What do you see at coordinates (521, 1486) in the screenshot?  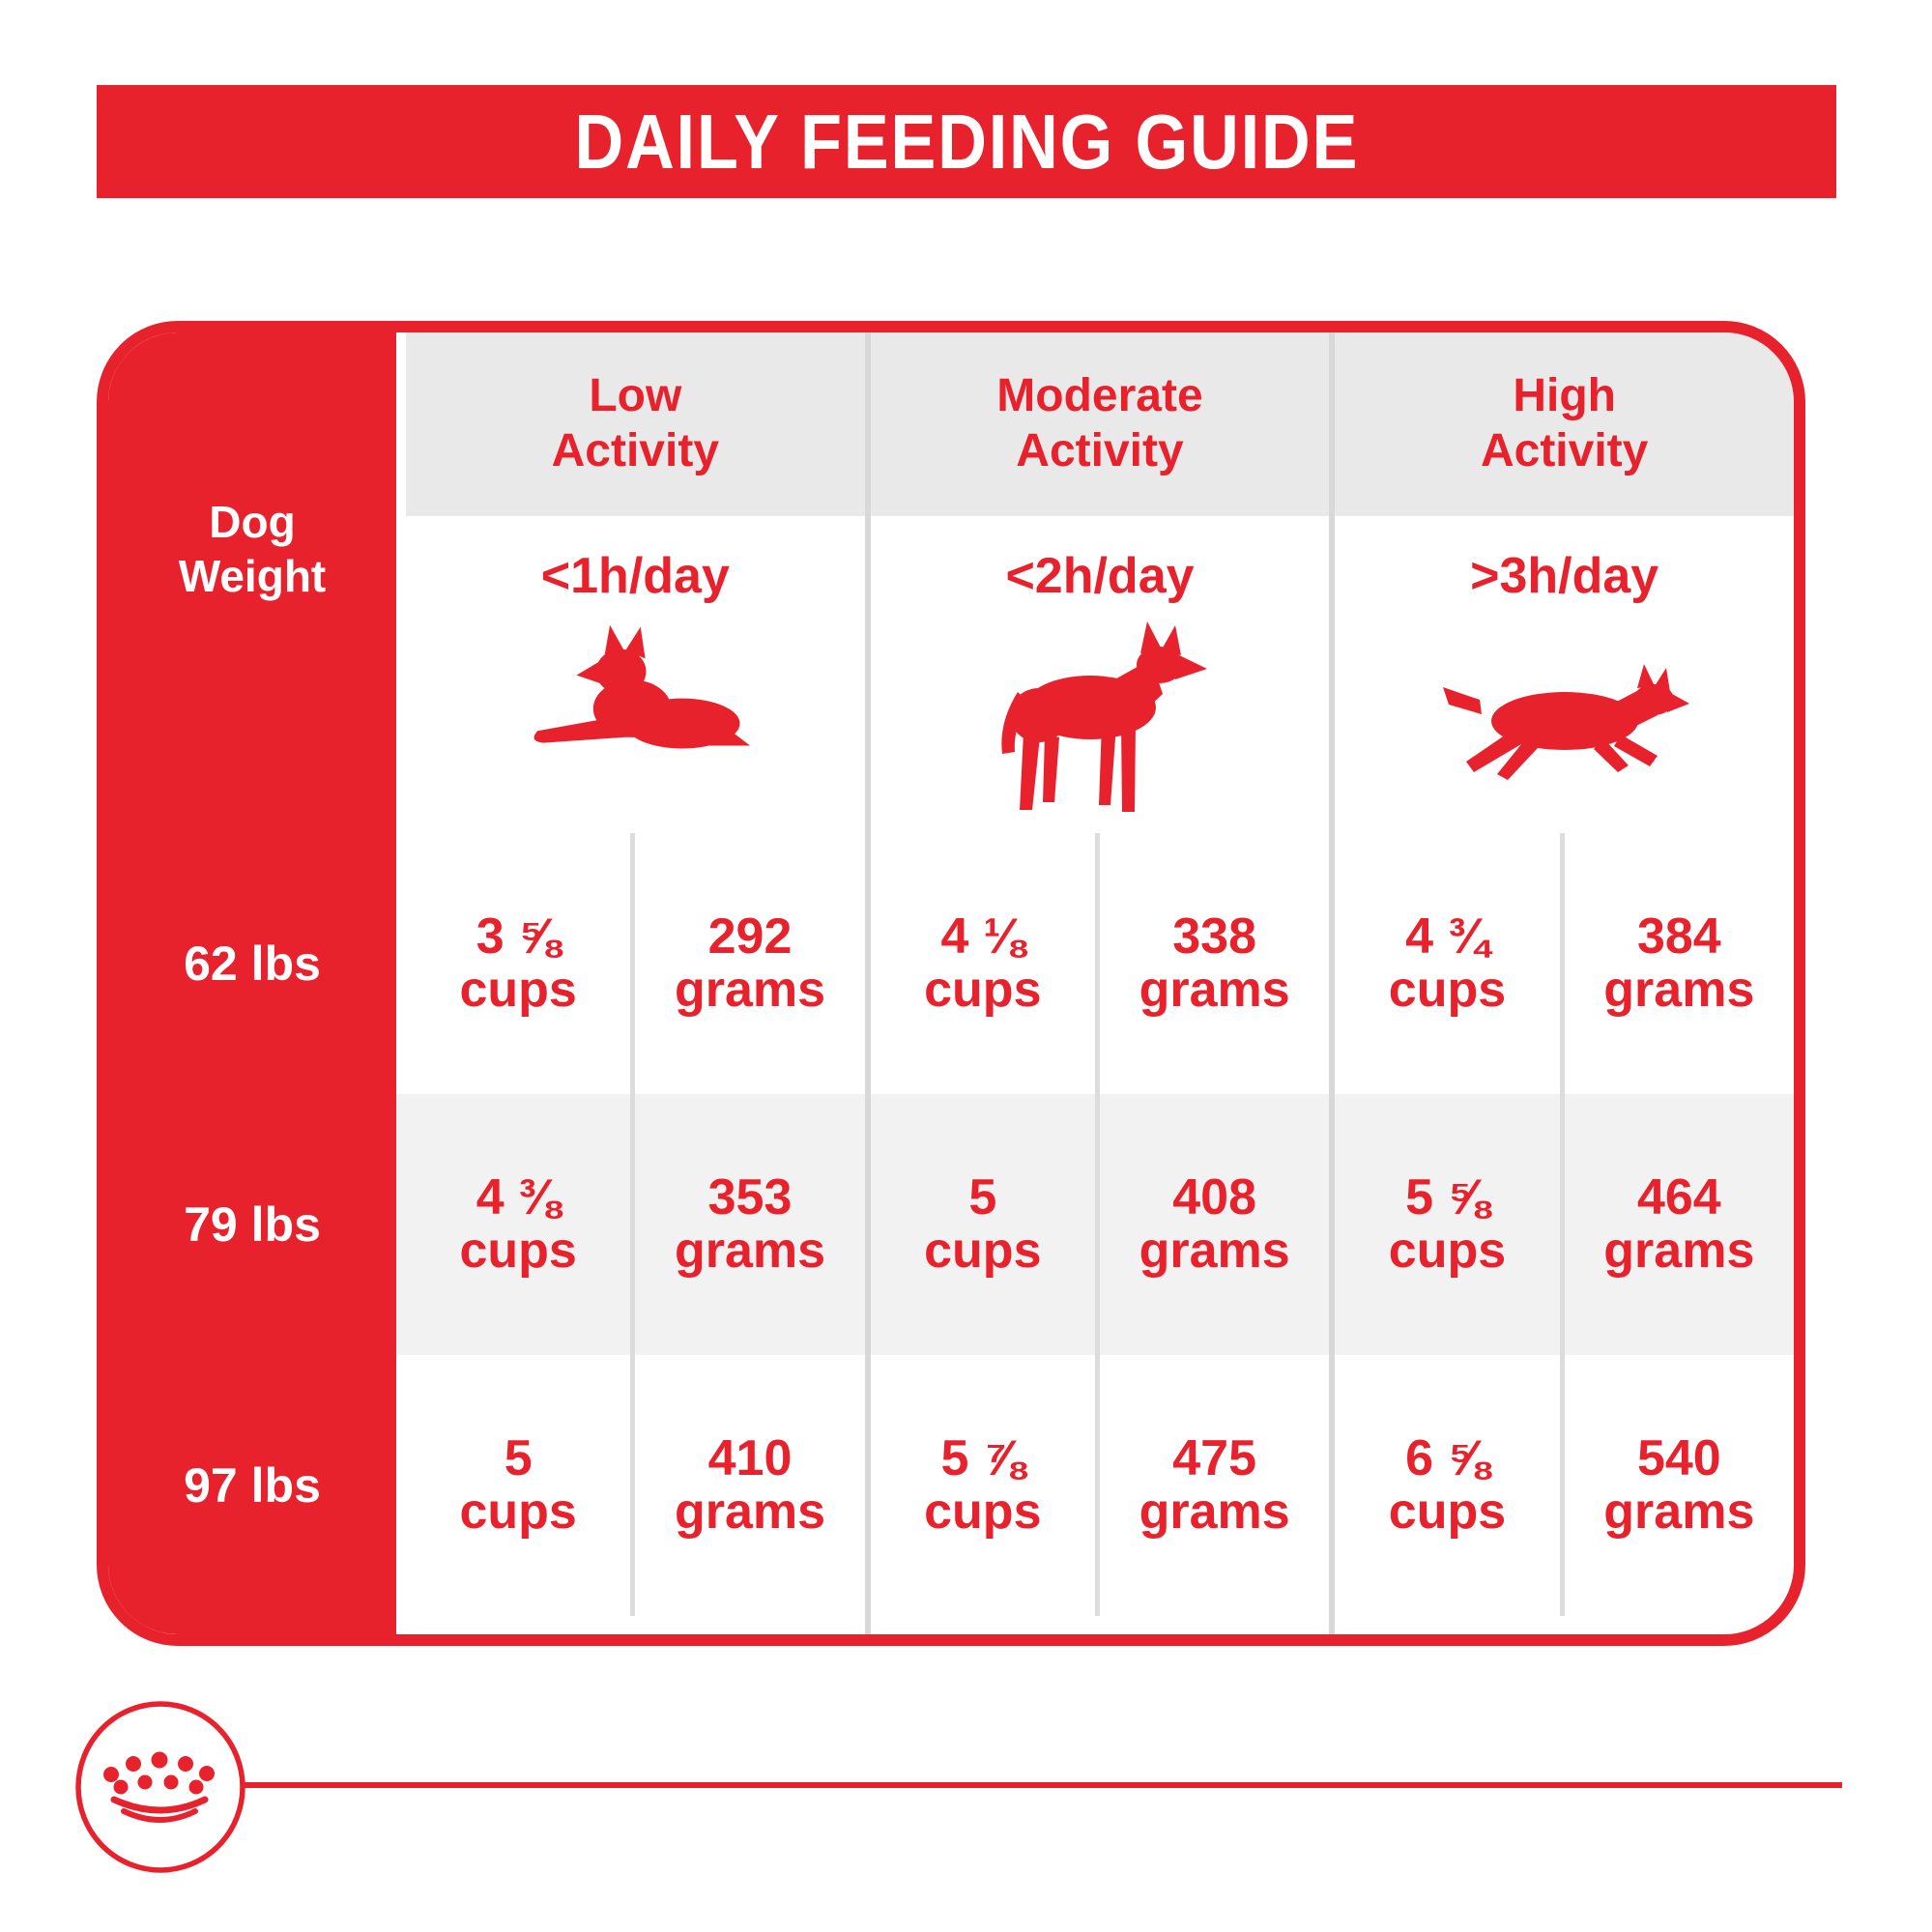 I see `cell-low-cups: 5 cups` at bounding box center [521, 1486].